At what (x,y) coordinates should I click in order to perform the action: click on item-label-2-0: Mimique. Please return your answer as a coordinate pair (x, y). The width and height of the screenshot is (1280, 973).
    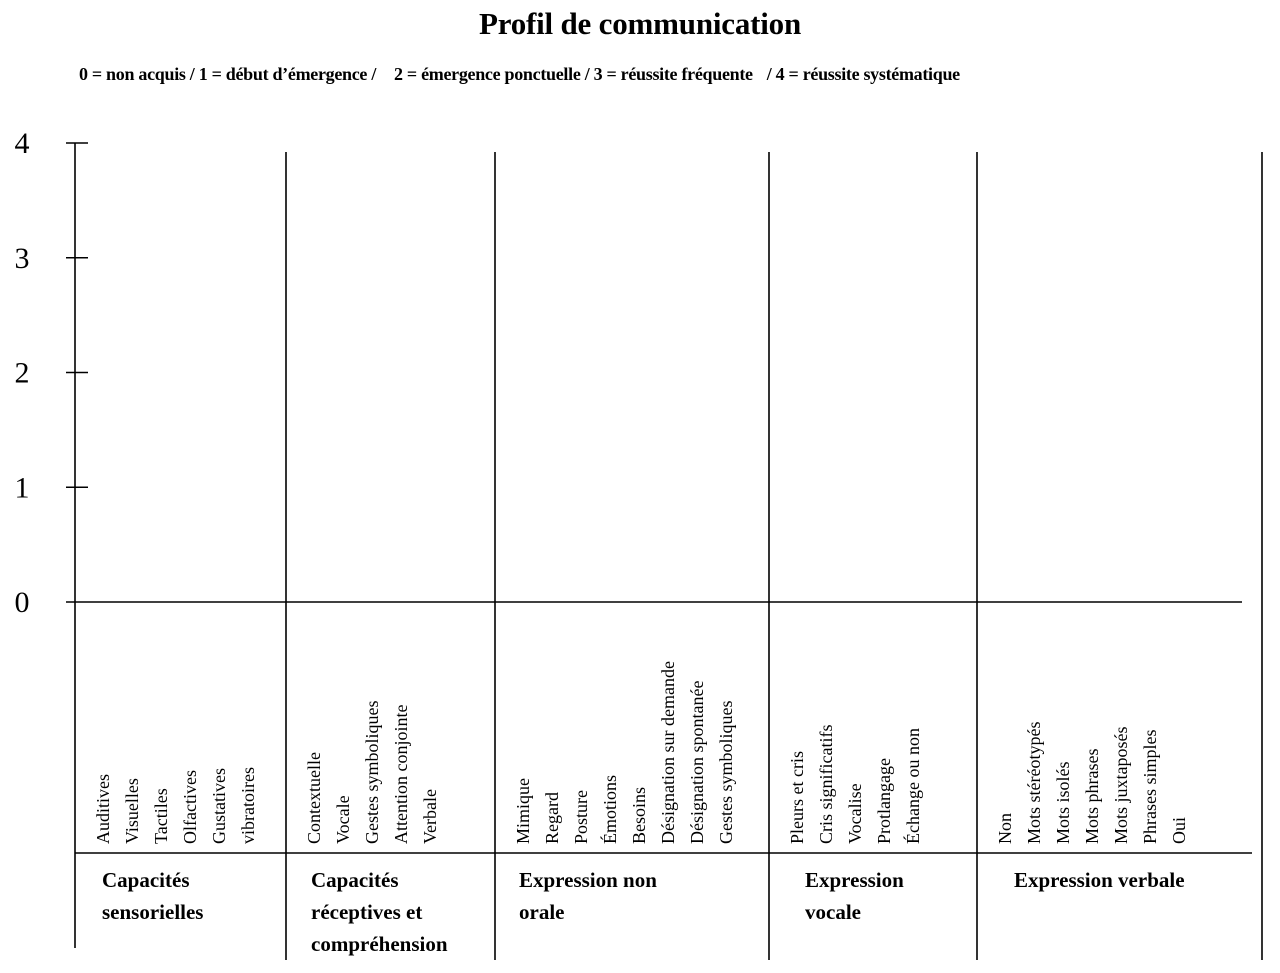
    Looking at the image, I should click on (523, 811).